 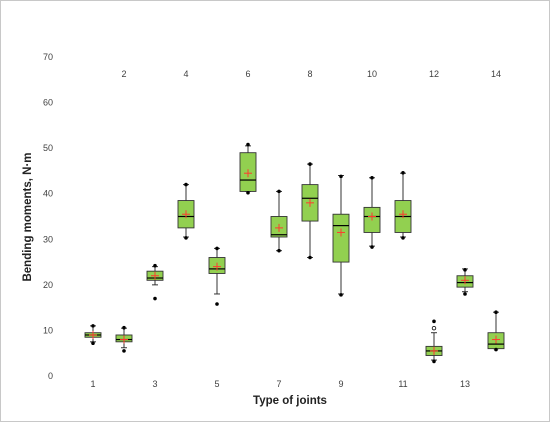 I want to click on y-tick-label: 20, so click(x=48, y=285).